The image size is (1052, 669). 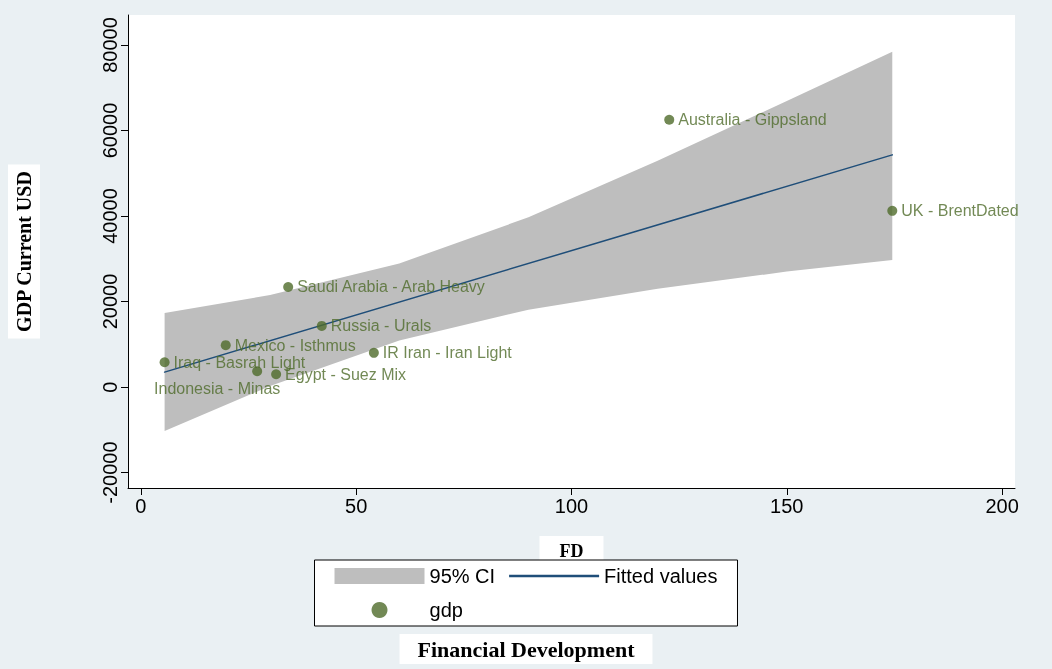 What do you see at coordinates (381, 326) in the screenshot?
I see `data-label: Russia - Urals` at bounding box center [381, 326].